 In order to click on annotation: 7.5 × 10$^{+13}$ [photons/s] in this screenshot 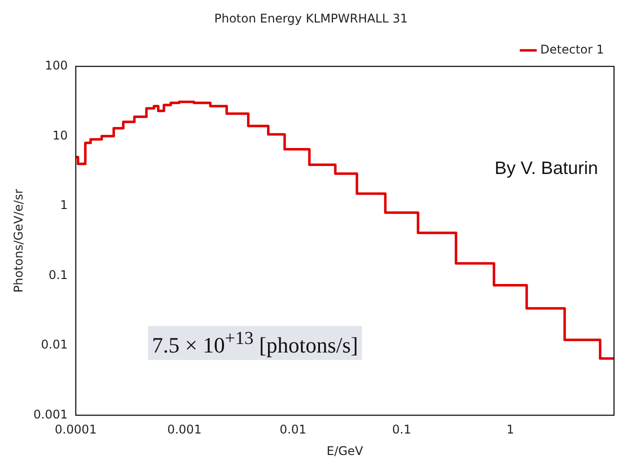, I will do `click(255, 343)`.